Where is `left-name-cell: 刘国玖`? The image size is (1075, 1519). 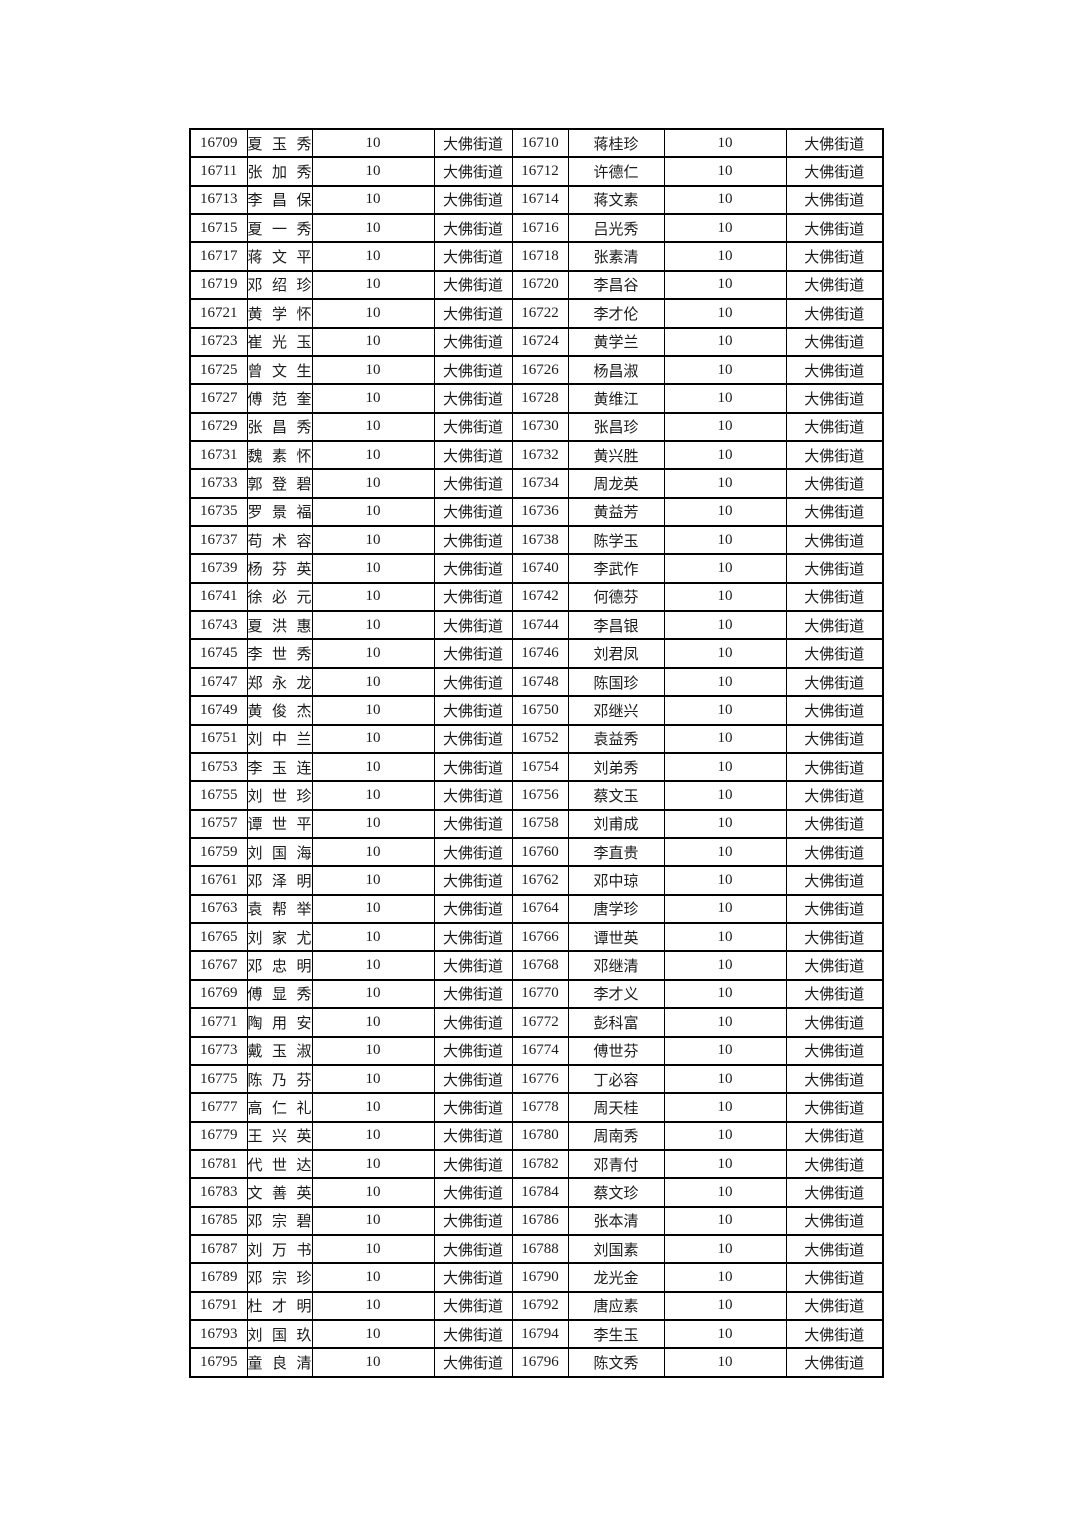 left-name-cell: 刘国玖 is located at coordinates (279, 1334).